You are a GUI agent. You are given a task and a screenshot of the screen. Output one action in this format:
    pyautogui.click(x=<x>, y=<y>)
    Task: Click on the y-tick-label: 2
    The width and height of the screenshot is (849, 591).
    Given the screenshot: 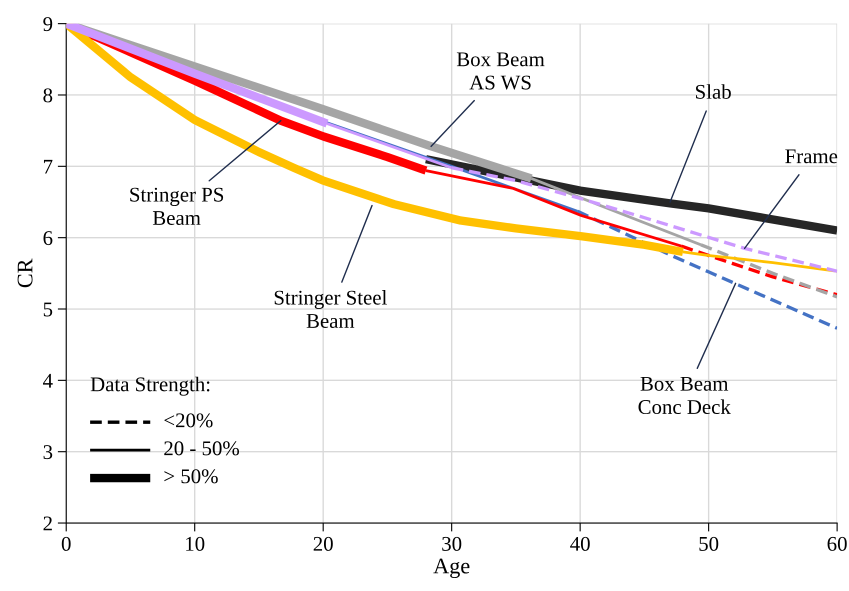 What is the action you would take?
    pyautogui.click(x=48, y=523)
    